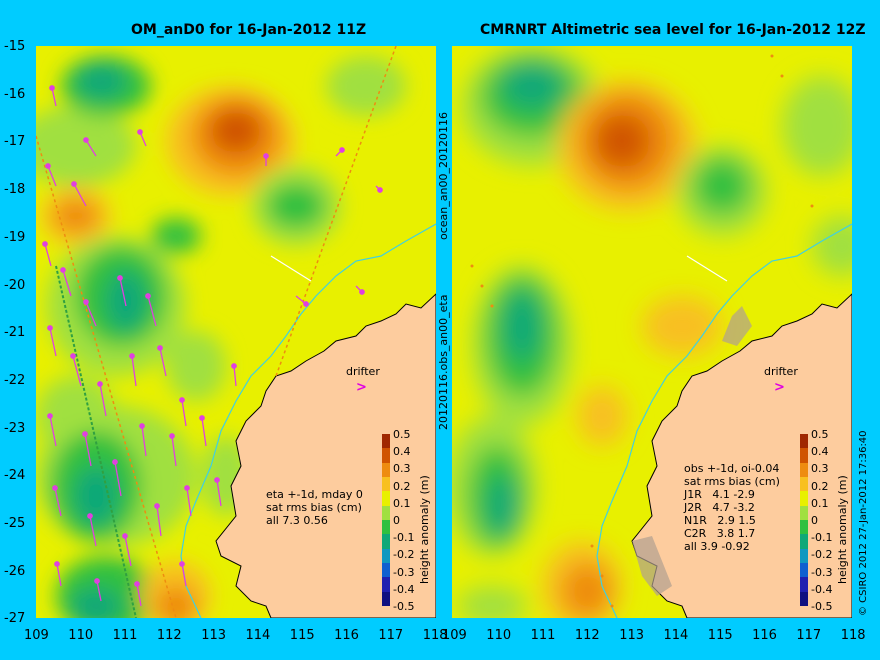  What do you see at coordinates (15, 190) in the screenshot?
I see `y-tick-label: -18` at bounding box center [15, 190].